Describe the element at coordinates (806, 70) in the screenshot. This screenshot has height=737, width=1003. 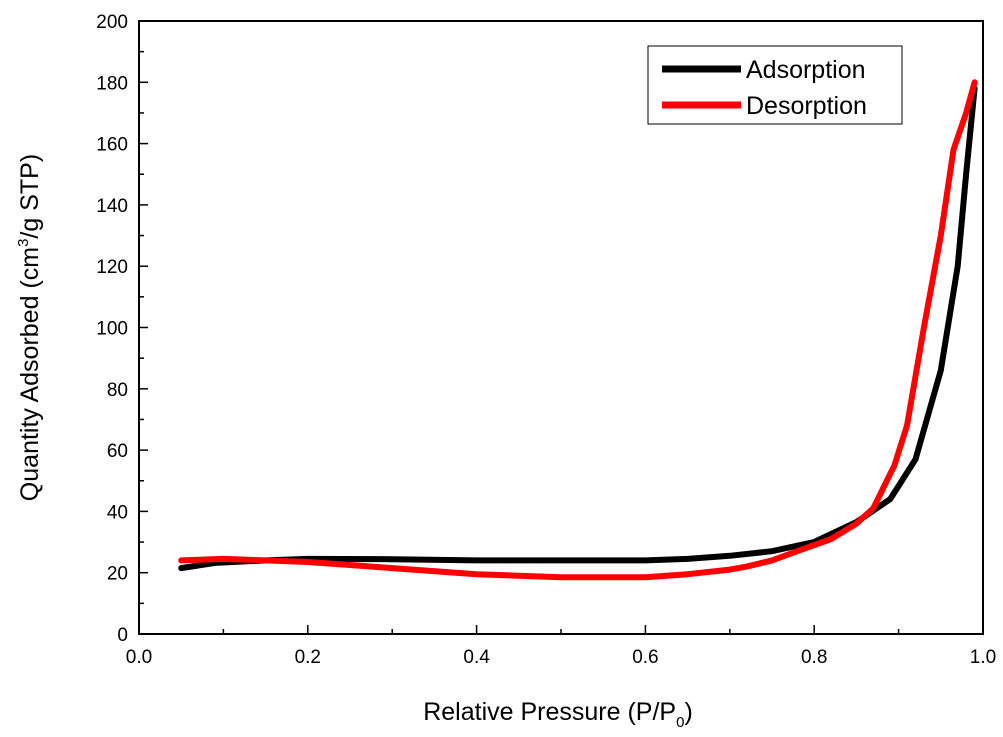
I see `legend-label-adsorption: Adsorption` at that location.